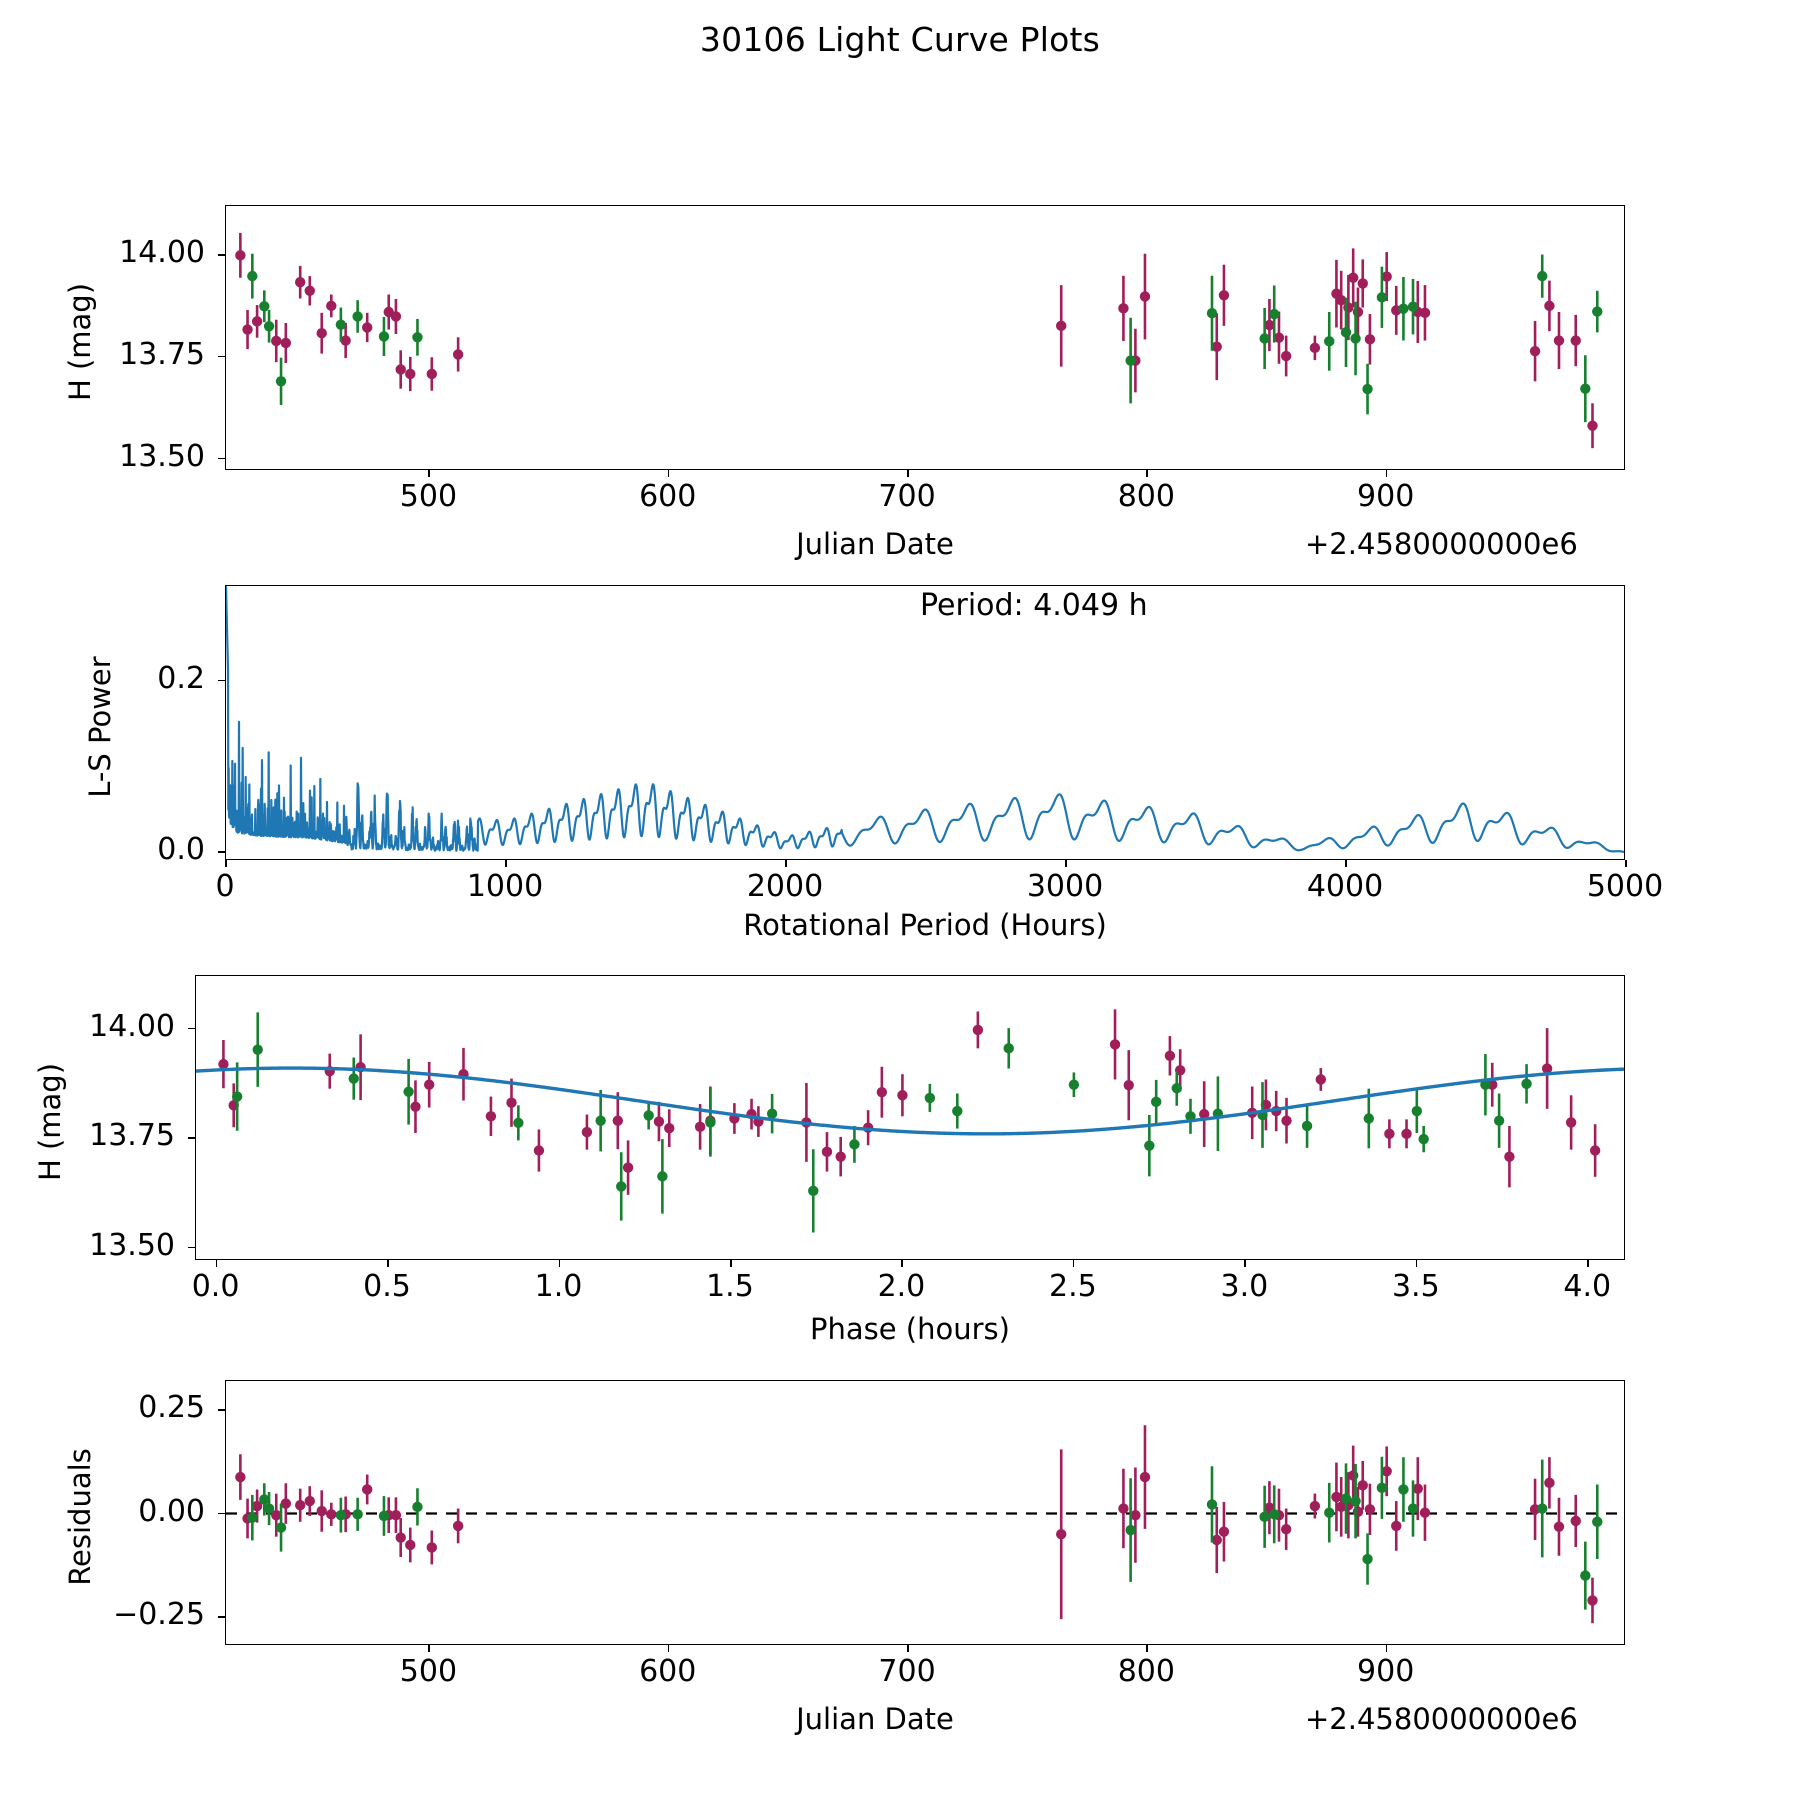 This screenshot has height=1800, width=1800. What do you see at coordinates (925, 925) in the screenshot?
I see `periodogram-x-axis-label: Rotational Period (Hours)` at bounding box center [925, 925].